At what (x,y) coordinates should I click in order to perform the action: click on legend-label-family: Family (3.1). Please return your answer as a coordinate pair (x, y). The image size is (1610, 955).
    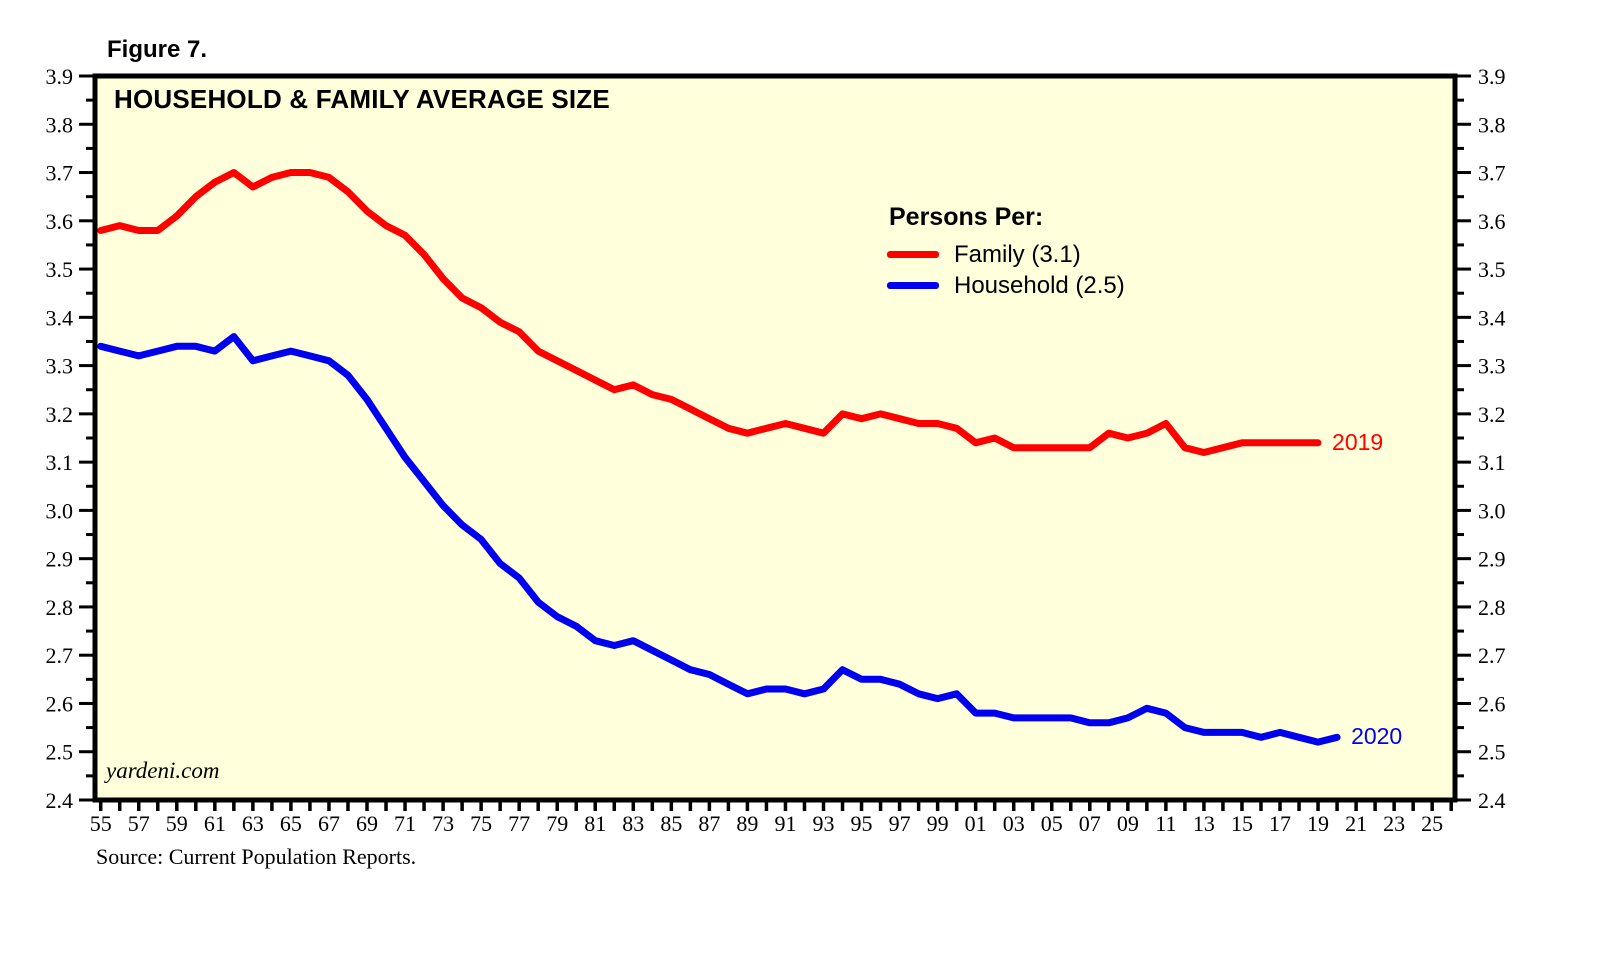
    Looking at the image, I should click on (1017, 254).